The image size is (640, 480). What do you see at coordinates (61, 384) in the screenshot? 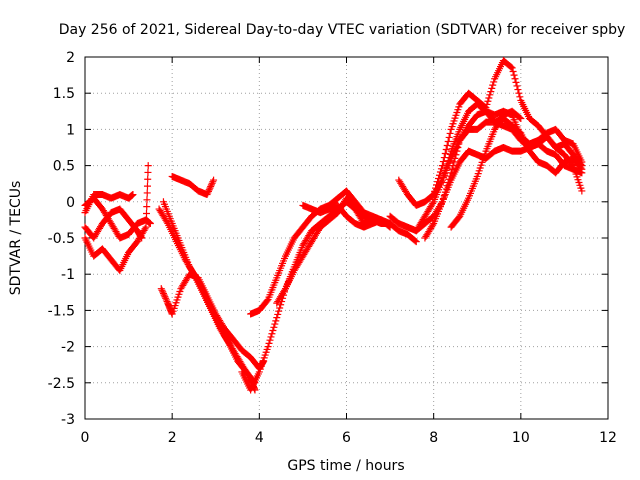
I see `y-tick-label: -2.5` at bounding box center [61, 384].